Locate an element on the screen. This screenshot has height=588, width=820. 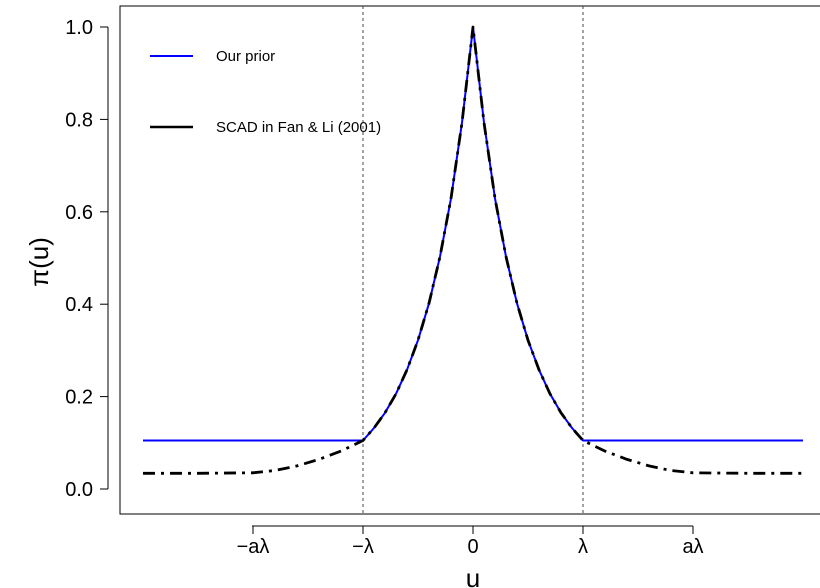
x-tick-label-0: −aλ is located at coordinates (253, 547).